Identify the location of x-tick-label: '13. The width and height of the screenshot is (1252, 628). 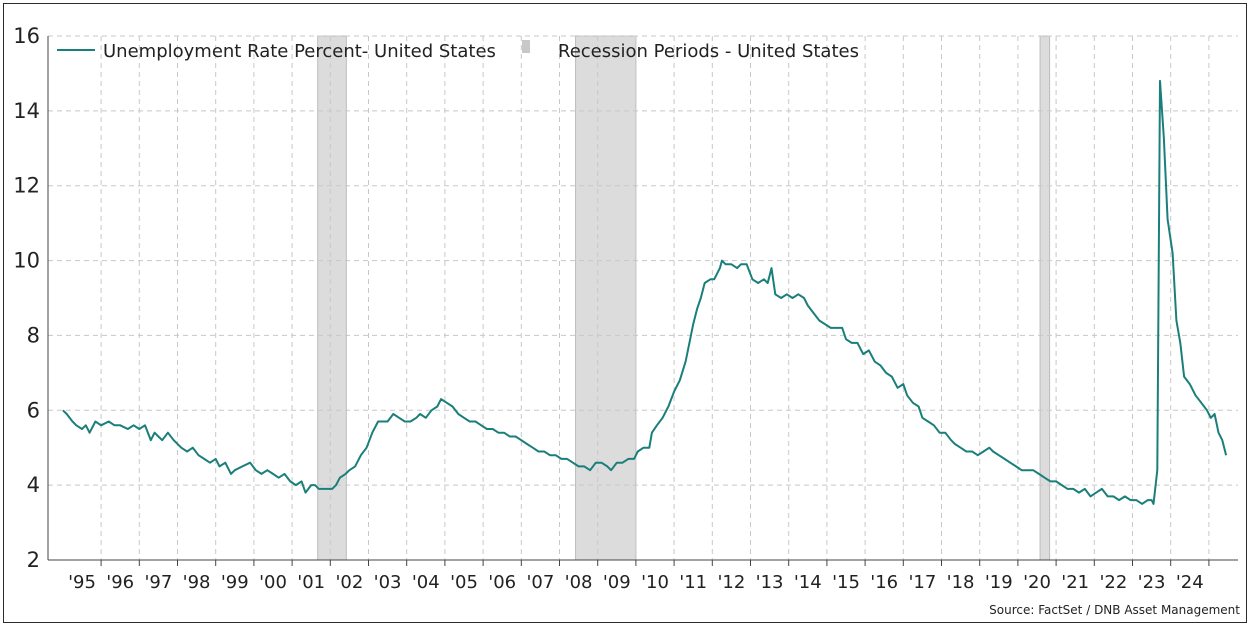
(770, 582).